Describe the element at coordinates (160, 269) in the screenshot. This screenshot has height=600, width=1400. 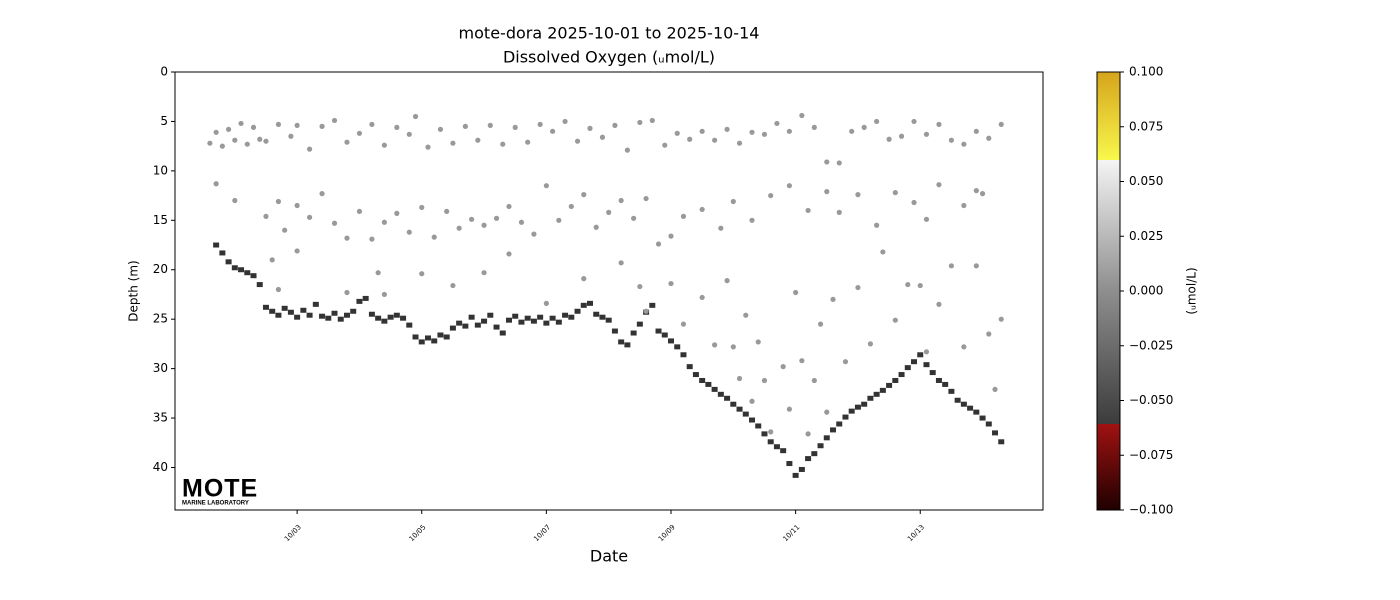
I see `y-tick-label: 20` at that location.